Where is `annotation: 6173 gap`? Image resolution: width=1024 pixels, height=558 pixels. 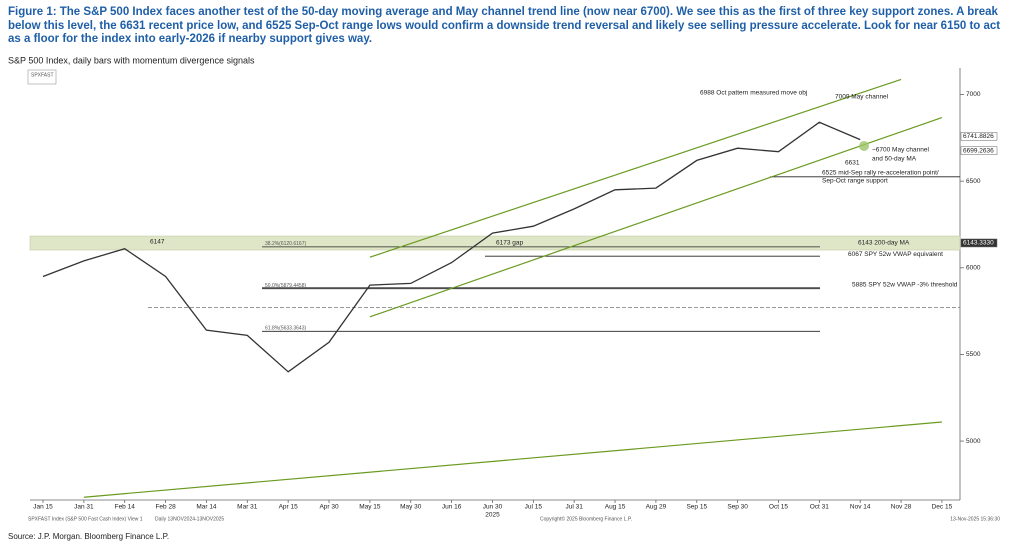 annotation: 6173 gap is located at coordinates (509, 243).